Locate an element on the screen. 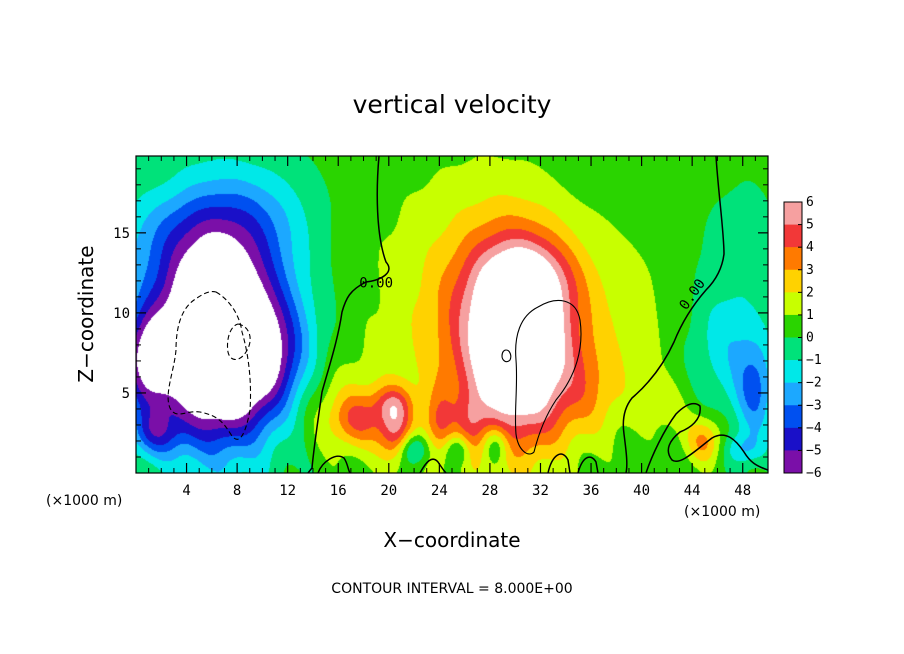 The image size is (904, 654). x-unit-label-left: (×1000 m) is located at coordinates (84, 501).